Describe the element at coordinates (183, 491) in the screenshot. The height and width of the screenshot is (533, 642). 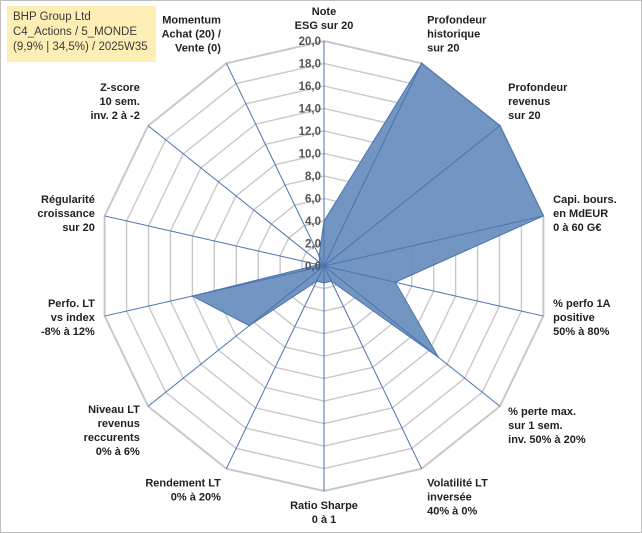
I see `axis-label-8: Rendement LT 0% à 20%` at that location.